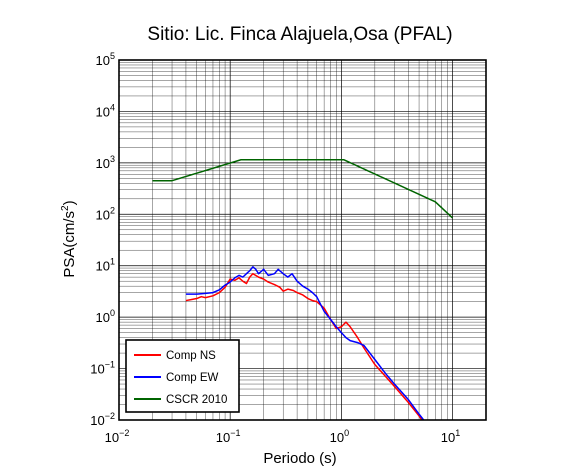 The height and width of the screenshot is (475, 586). Describe the element at coordinates (196, 400) in the screenshot. I see `legend-label: CSCR 2010` at that location.